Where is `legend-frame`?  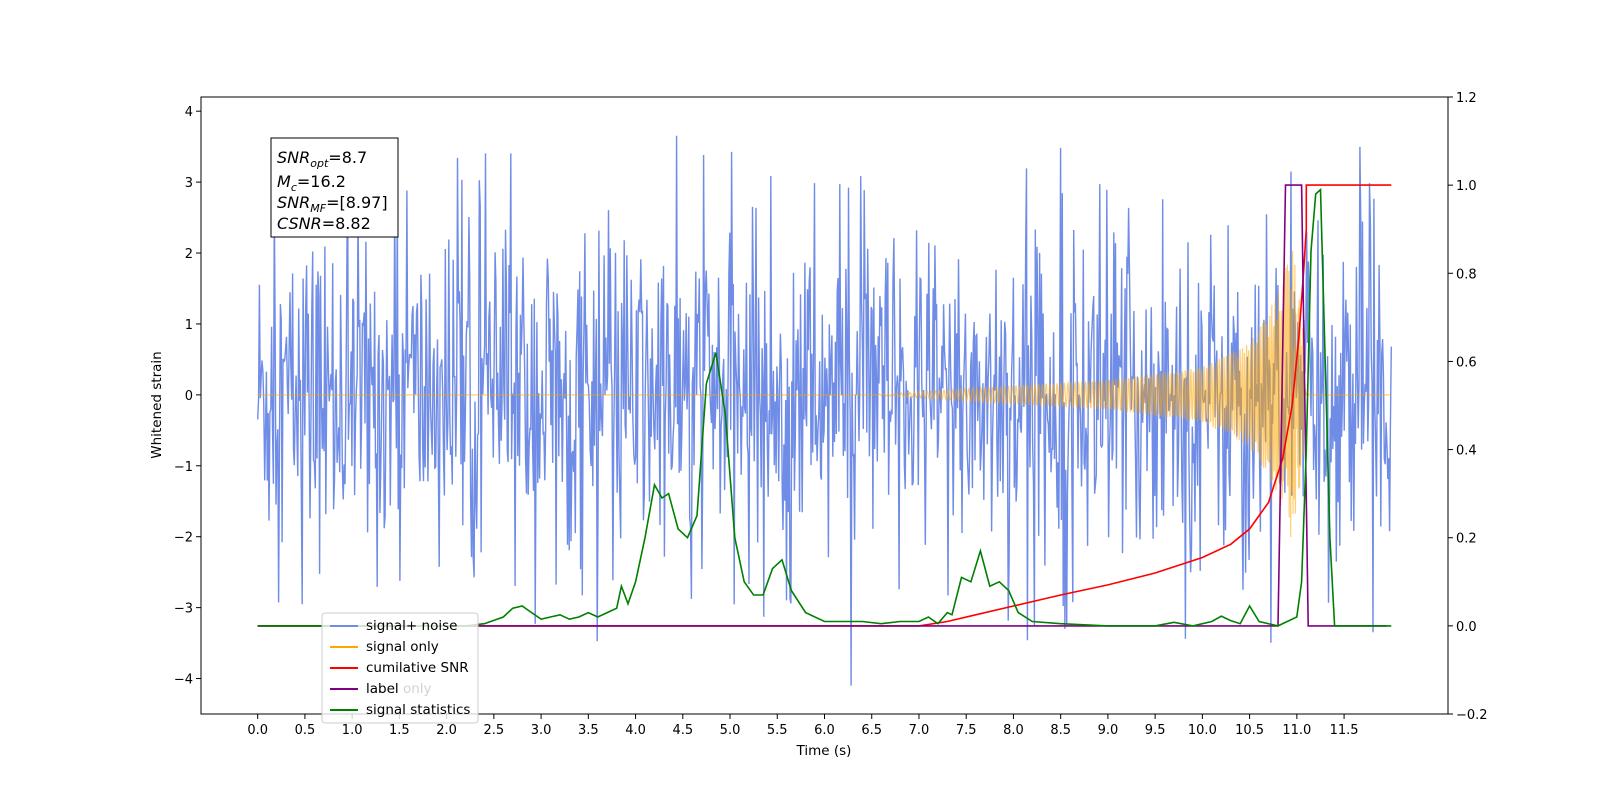 legend-frame is located at coordinates (400, 668).